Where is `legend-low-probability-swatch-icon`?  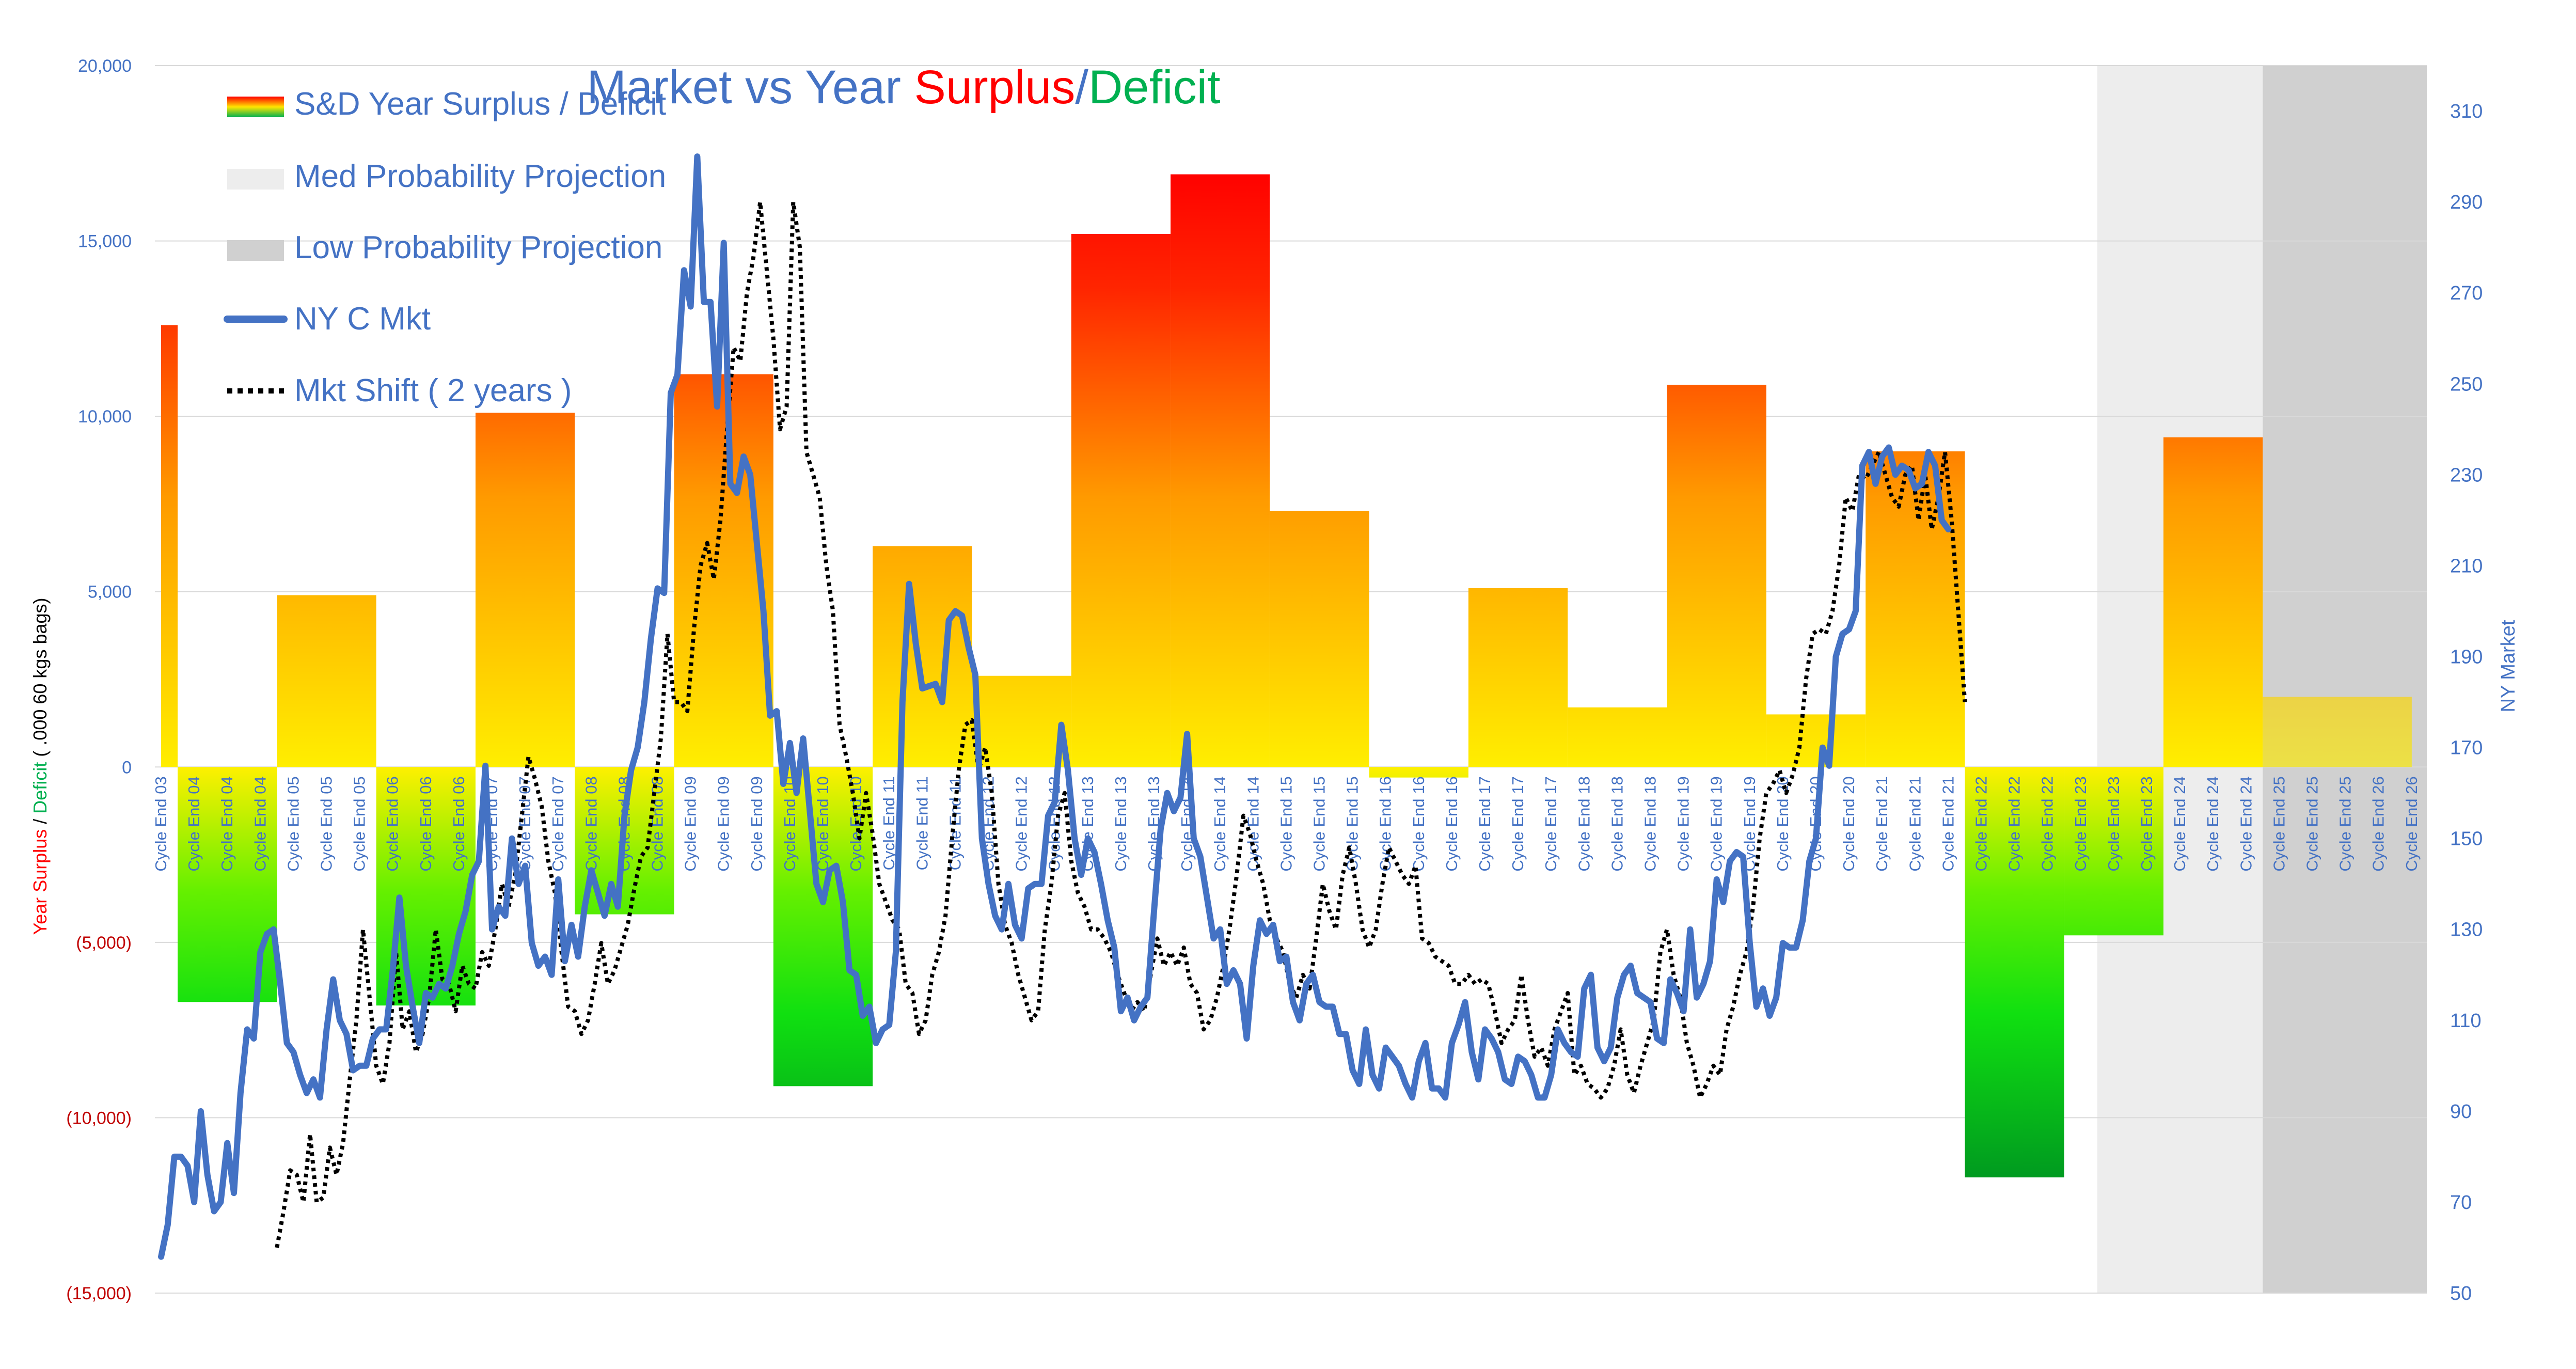
legend-low-probability-swatch-icon is located at coordinates (256, 250).